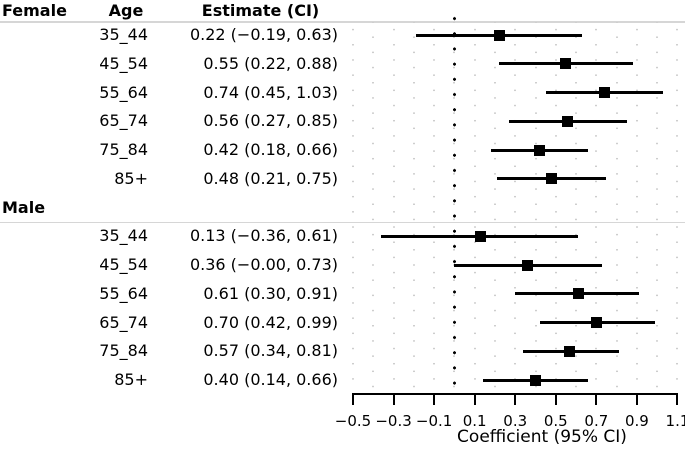  What do you see at coordinates (515, 394) in the screenshot?
I see `x-axis-line` at bounding box center [515, 394].